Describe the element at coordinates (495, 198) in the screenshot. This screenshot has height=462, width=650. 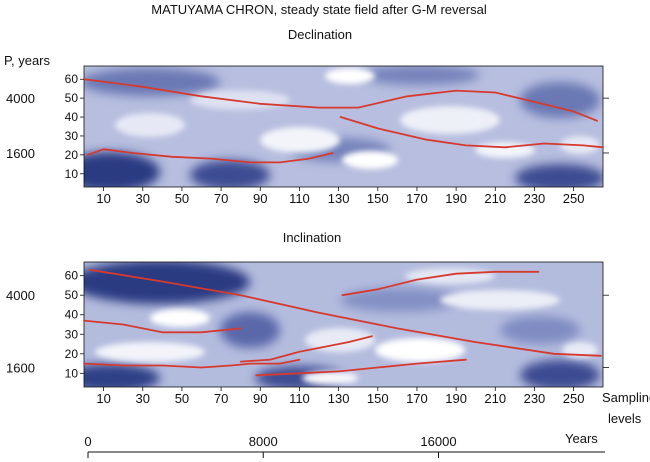
I see `decl-x-tick-label: 210` at that location.